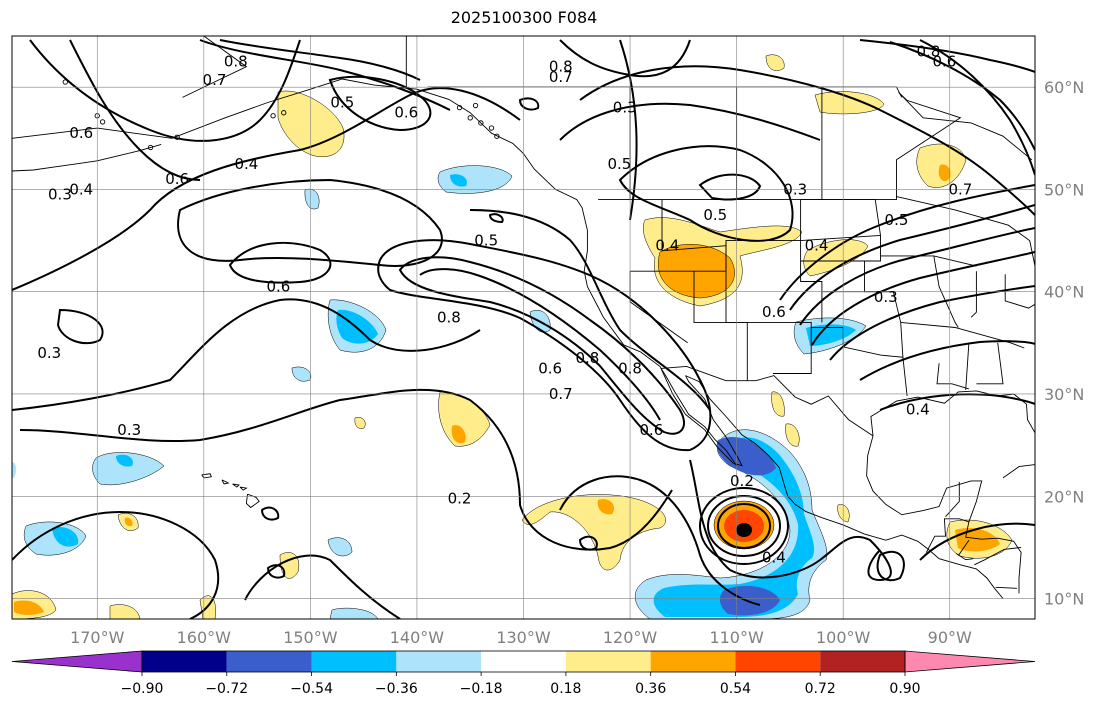 This screenshot has width=1105, height=712. I want to click on colorbar-frame, so click(523, 661).